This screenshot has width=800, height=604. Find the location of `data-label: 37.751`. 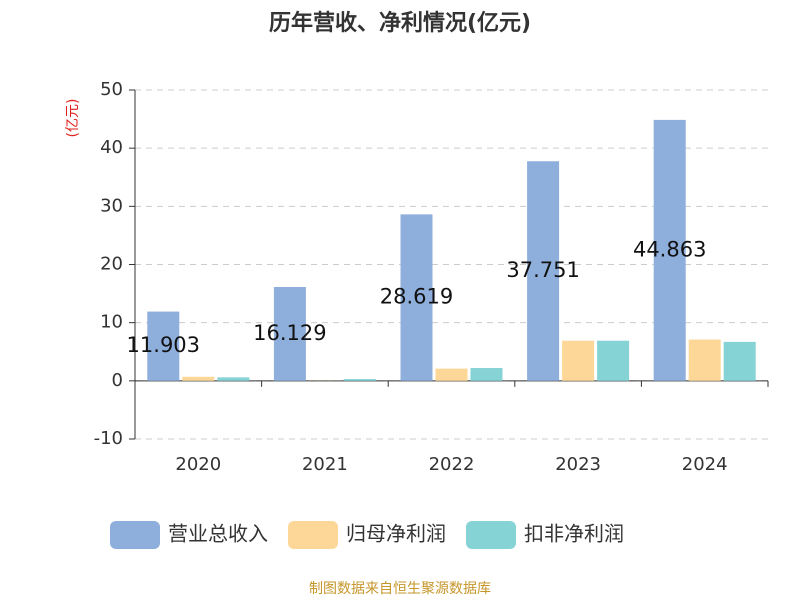

data-label: 37.751 is located at coordinates (542, 270).